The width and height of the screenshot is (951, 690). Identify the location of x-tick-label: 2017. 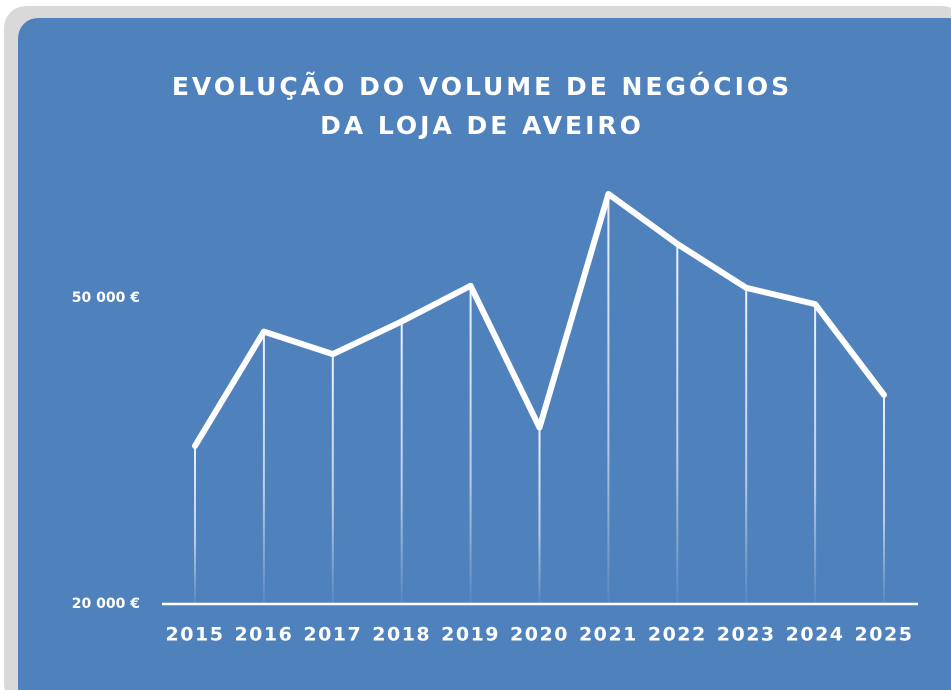
(332, 635).